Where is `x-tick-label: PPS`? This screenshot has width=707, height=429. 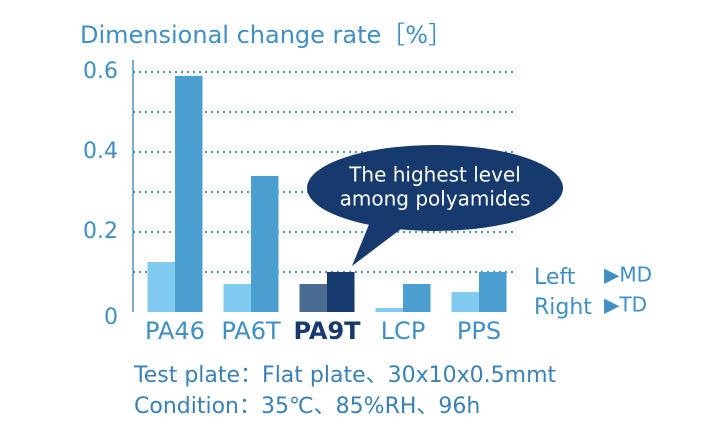
x-tick-label: PPS is located at coordinates (479, 331).